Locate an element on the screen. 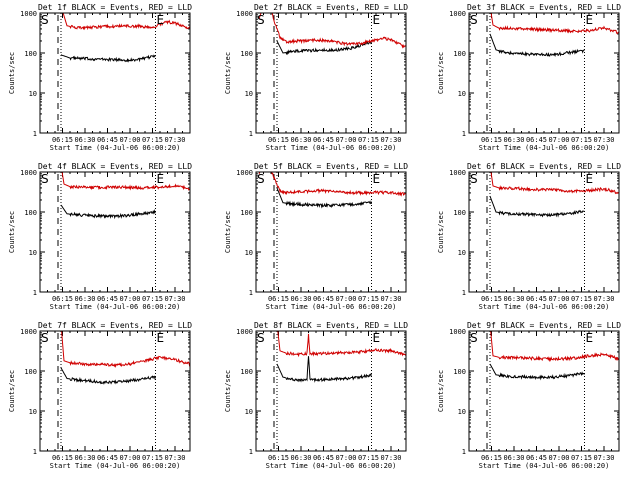 The width and height of the screenshot is (640, 480). panel-title: Det 9f BLACK = Events, RED = LLD is located at coordinates (544, 325).